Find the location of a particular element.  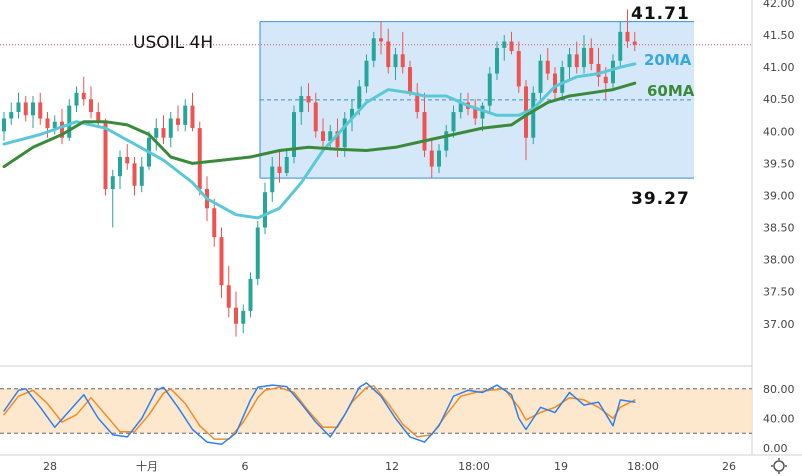

stoch-tick-label: 40.00 is located at coordinates (779, 418).